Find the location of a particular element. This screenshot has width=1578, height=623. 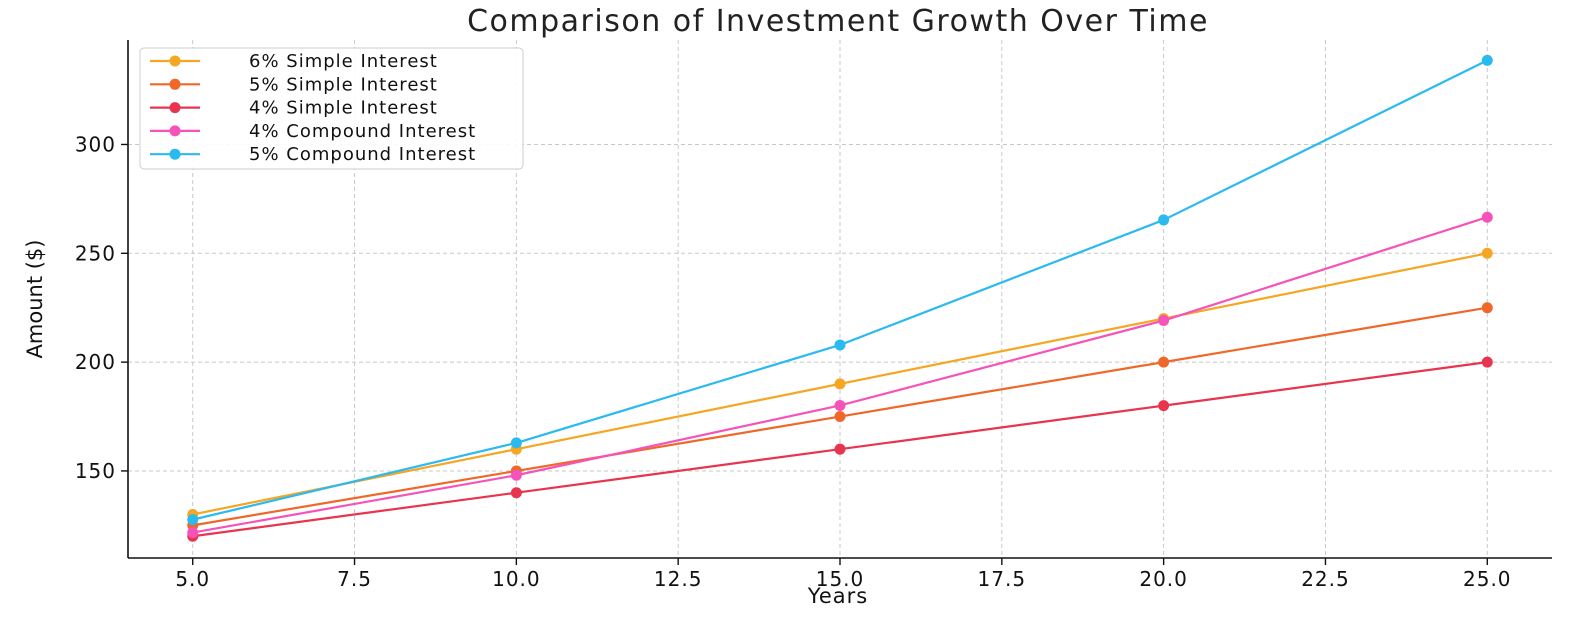

legend-entry: 5% Compound Interest is located at coordinates (313, 154).